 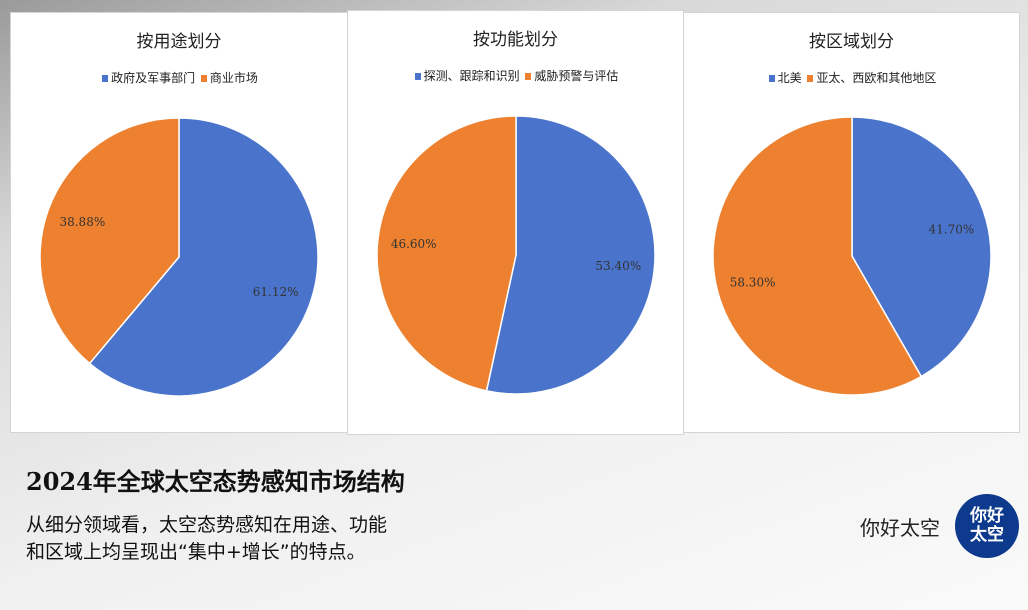 I want to click on legend: 北美 亚太、西欧和其他地区, so click(x=851, y=77).